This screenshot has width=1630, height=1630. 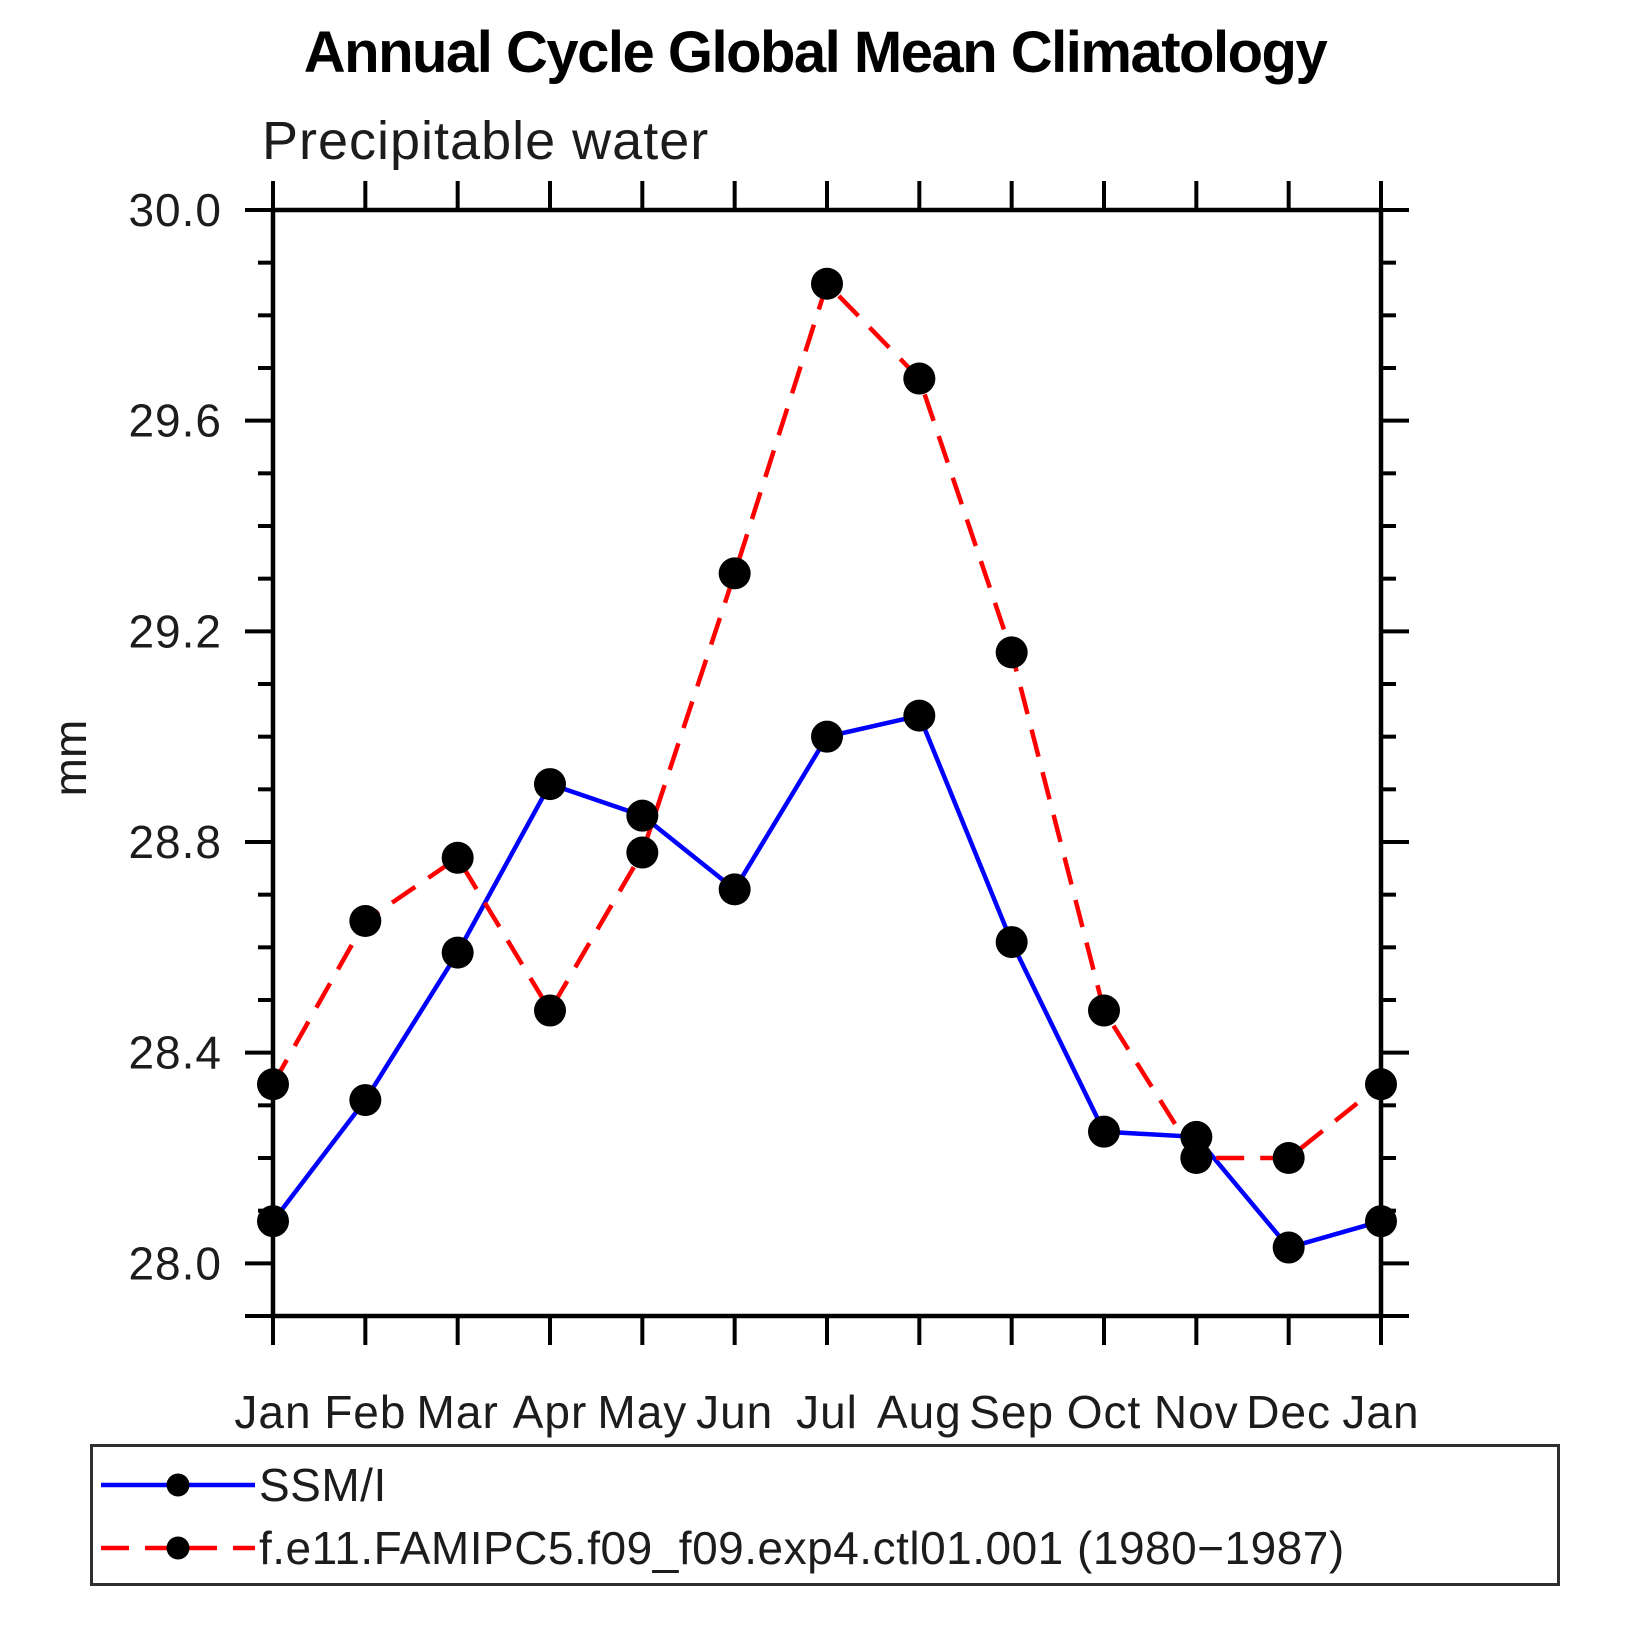 I want to click on x-tick-label: Oct, so click(x=1104, y=1412).